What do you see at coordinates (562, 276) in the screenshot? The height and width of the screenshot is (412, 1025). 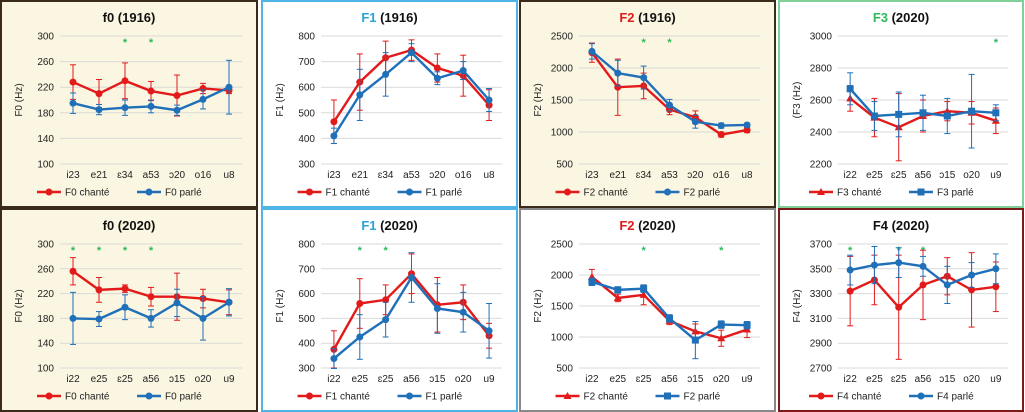 I see `y-tick-label: 2000` at bounding box center [562, 276].